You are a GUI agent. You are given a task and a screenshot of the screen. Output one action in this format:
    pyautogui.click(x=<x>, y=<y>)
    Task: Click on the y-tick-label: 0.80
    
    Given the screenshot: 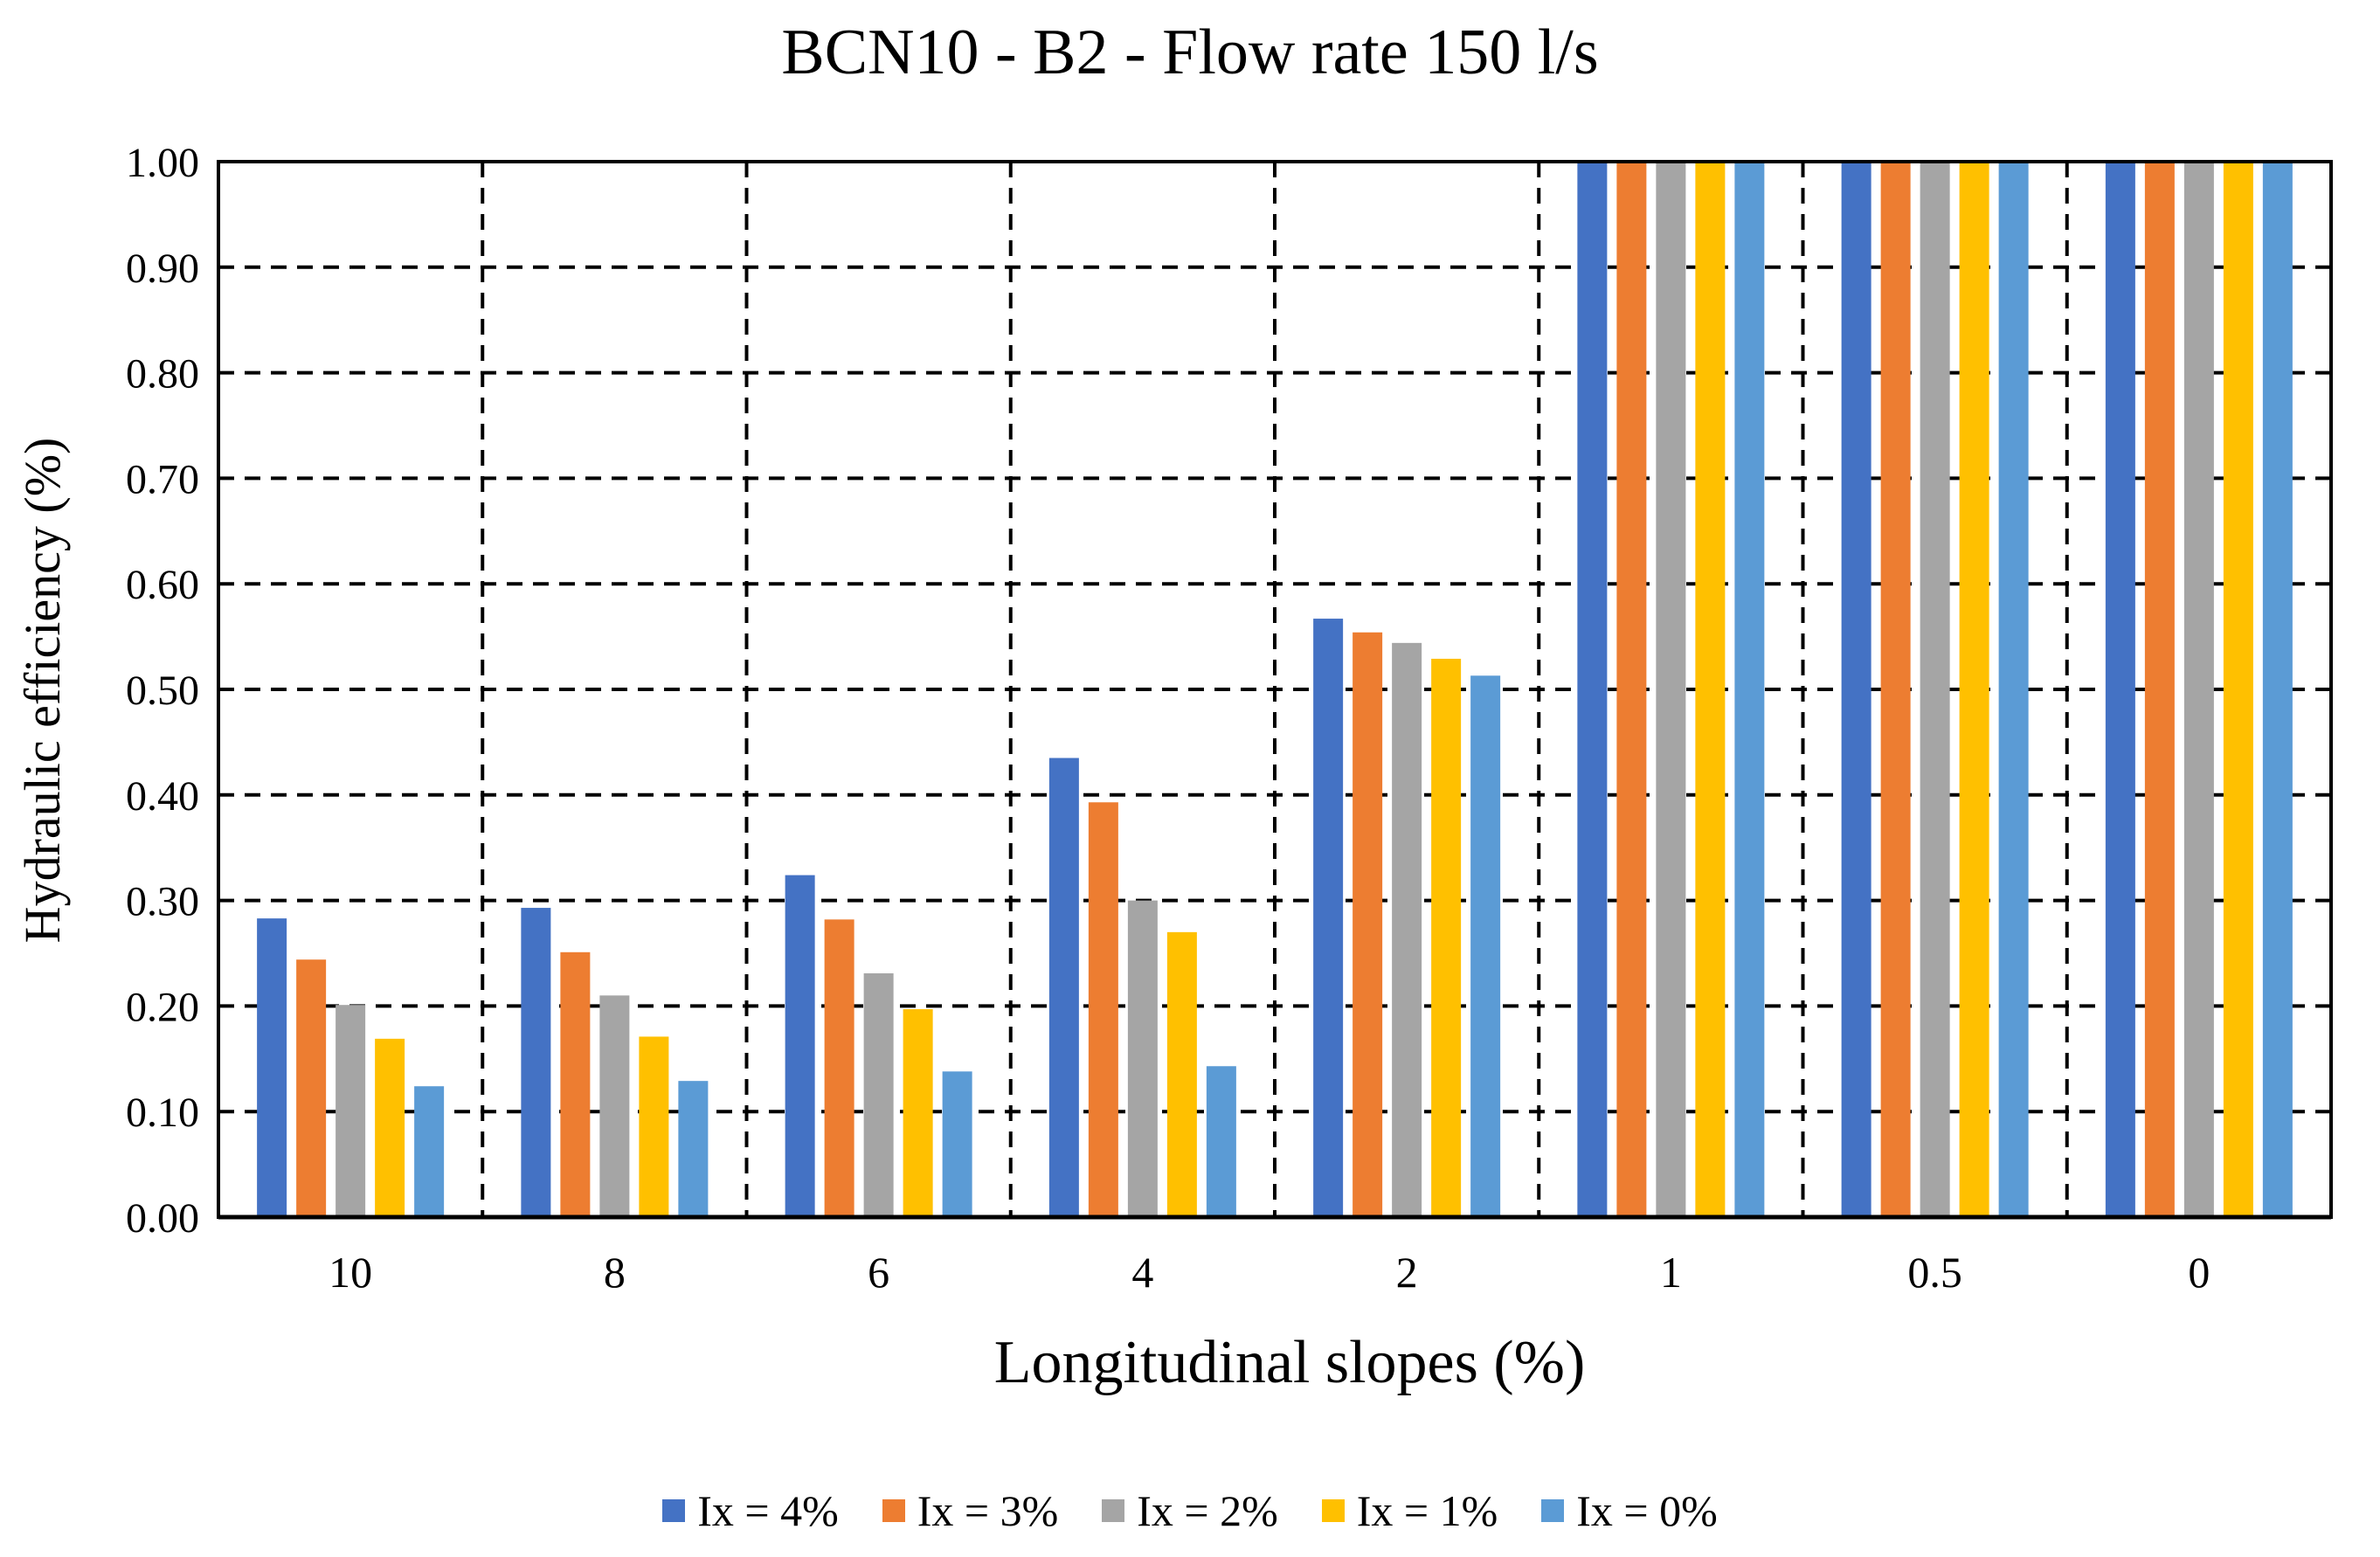 What is the action you would take?
    pyautogui.click(x=162, y=374)
    